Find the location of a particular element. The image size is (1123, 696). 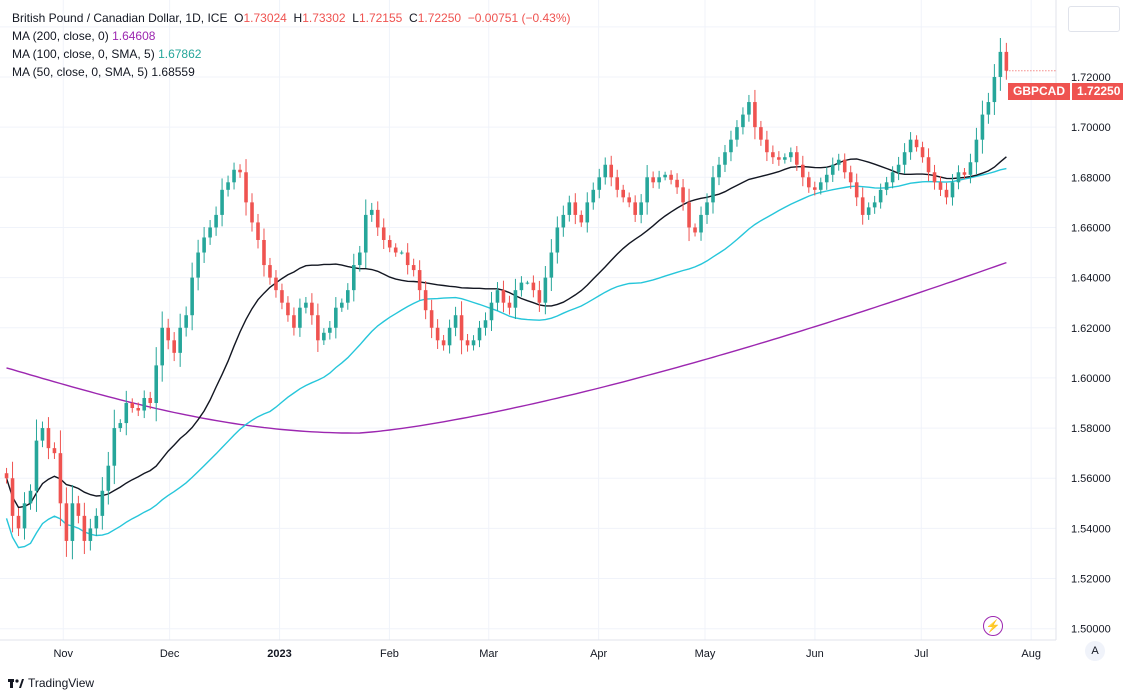

last-price-tag: GBPCAD 1.72250 is located at coordinates (1065, 91).